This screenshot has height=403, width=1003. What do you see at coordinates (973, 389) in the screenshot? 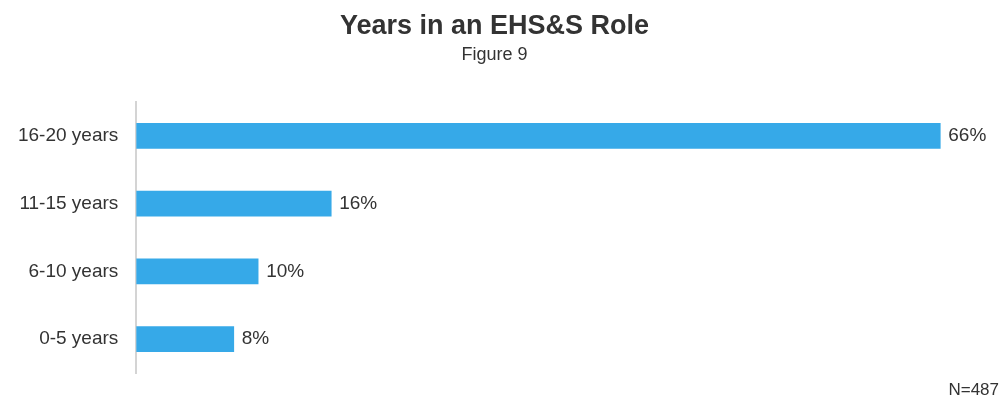
I see `text: N=487` at bounding box center [973, 389].